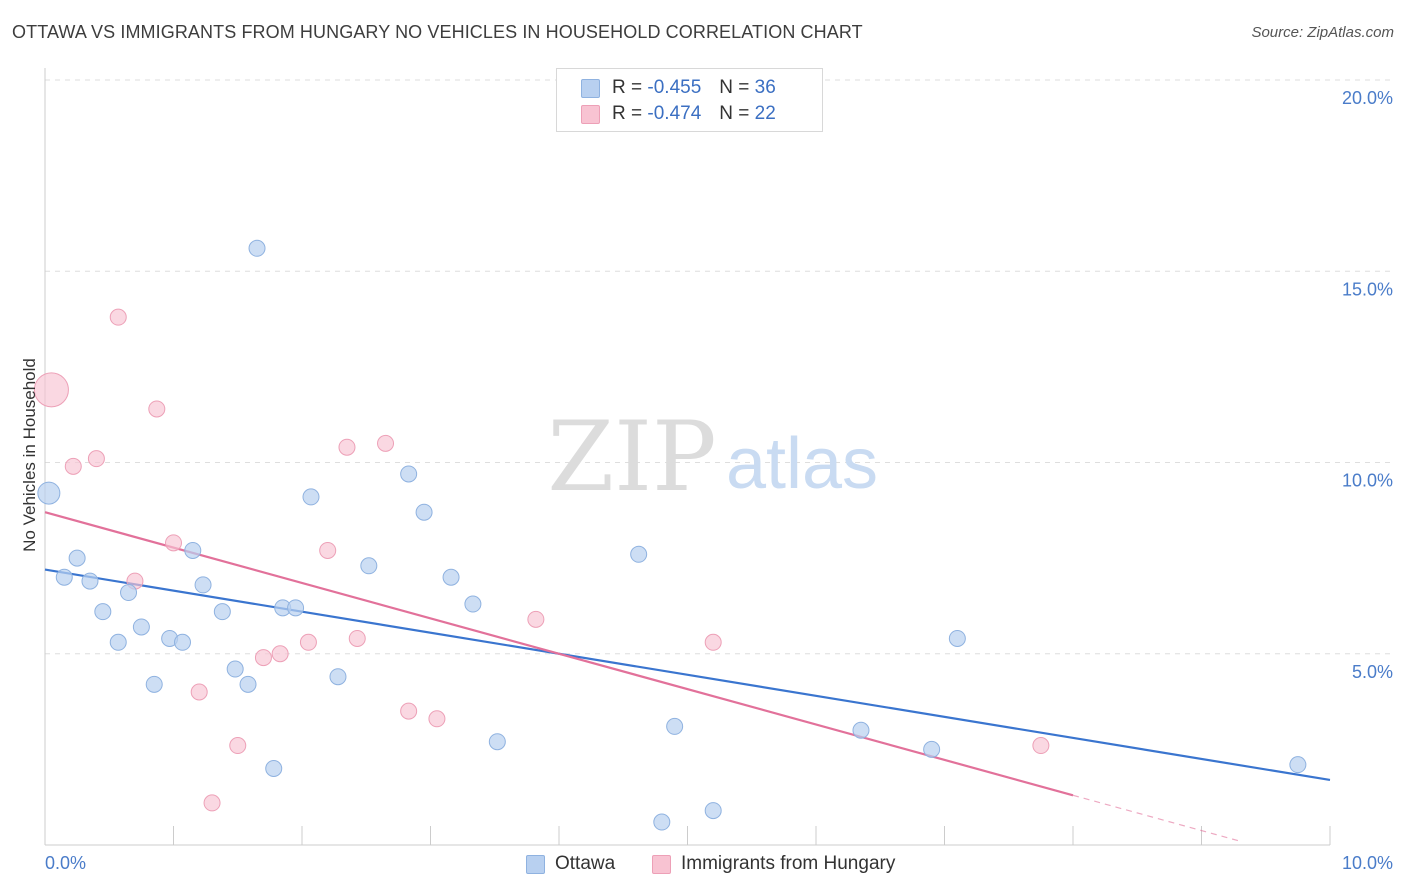 This screenshot has height=892, width=1406. Describe the element at coordinates (1367, 98) in the screenshot. I see `y-tick-label: 20.0%` at that location.